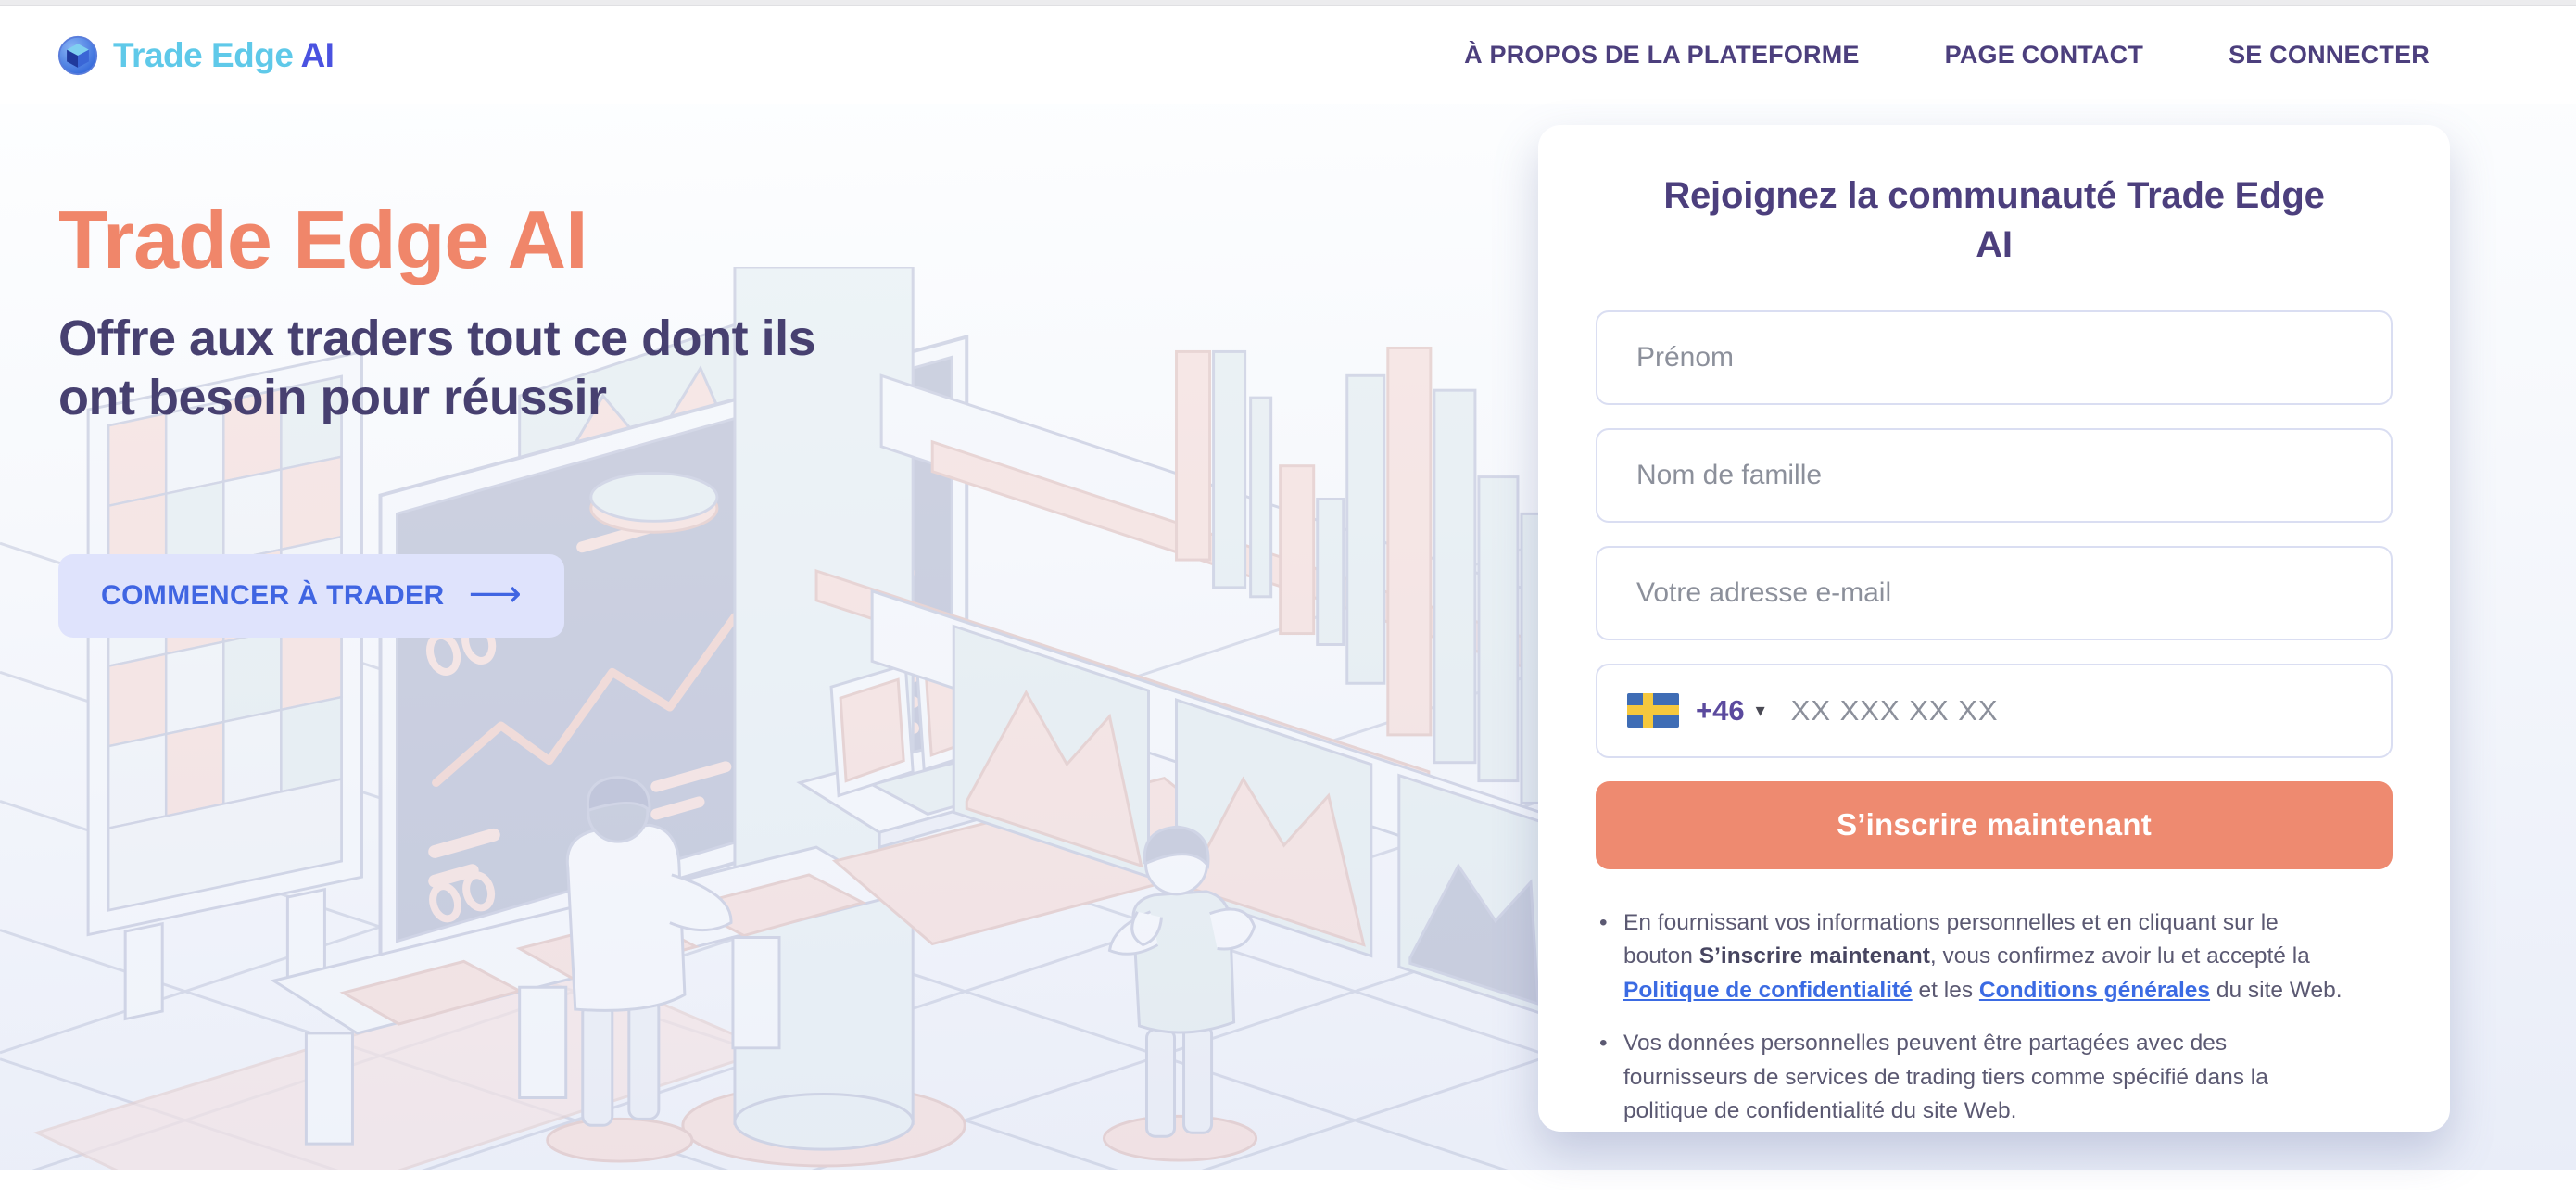  I want to click on nav-link-contact-page: PAGE CONTACT, so click(2044, 55).